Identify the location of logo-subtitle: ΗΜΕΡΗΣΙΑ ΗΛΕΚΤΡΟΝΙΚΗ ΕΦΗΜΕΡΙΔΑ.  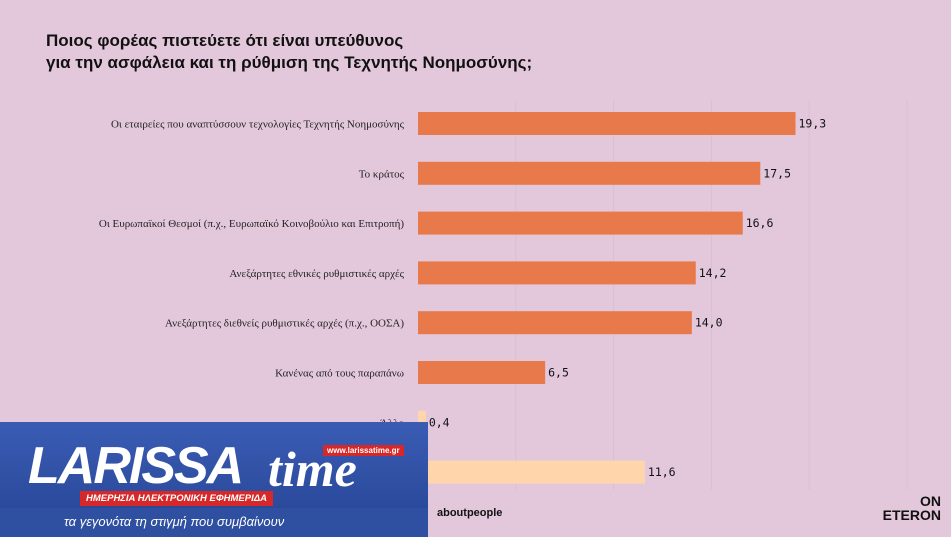
(176, 498).